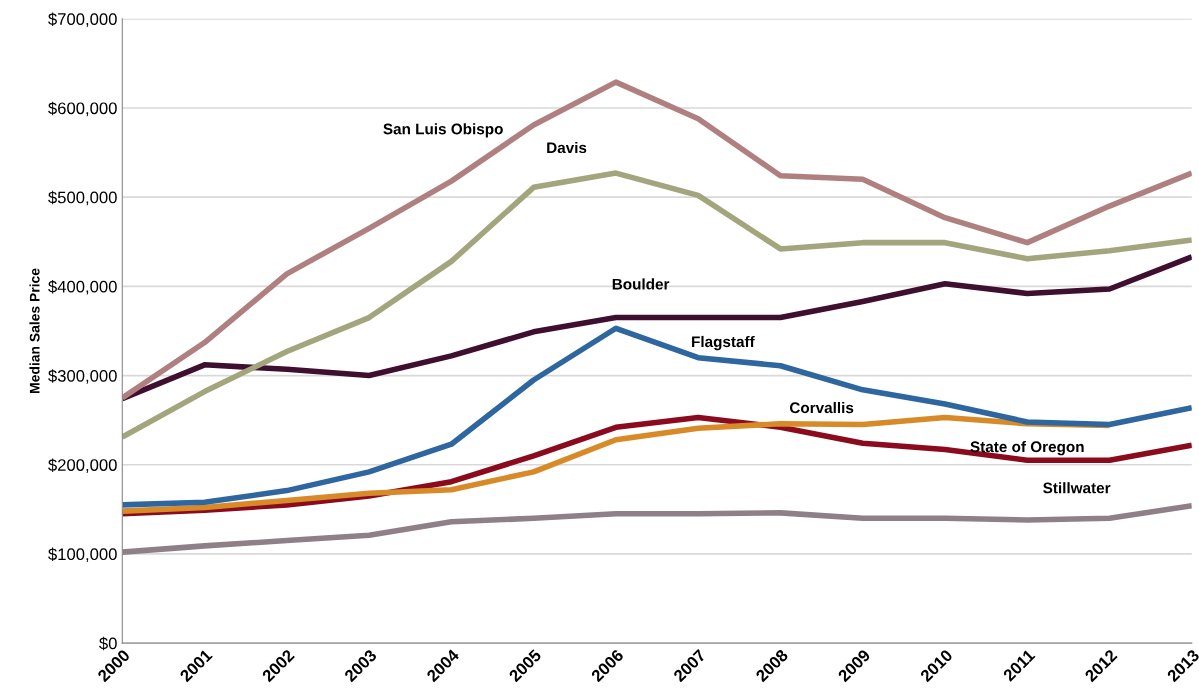  I want to click on y-axis-title: Median Sales Price, so click(34, 330).